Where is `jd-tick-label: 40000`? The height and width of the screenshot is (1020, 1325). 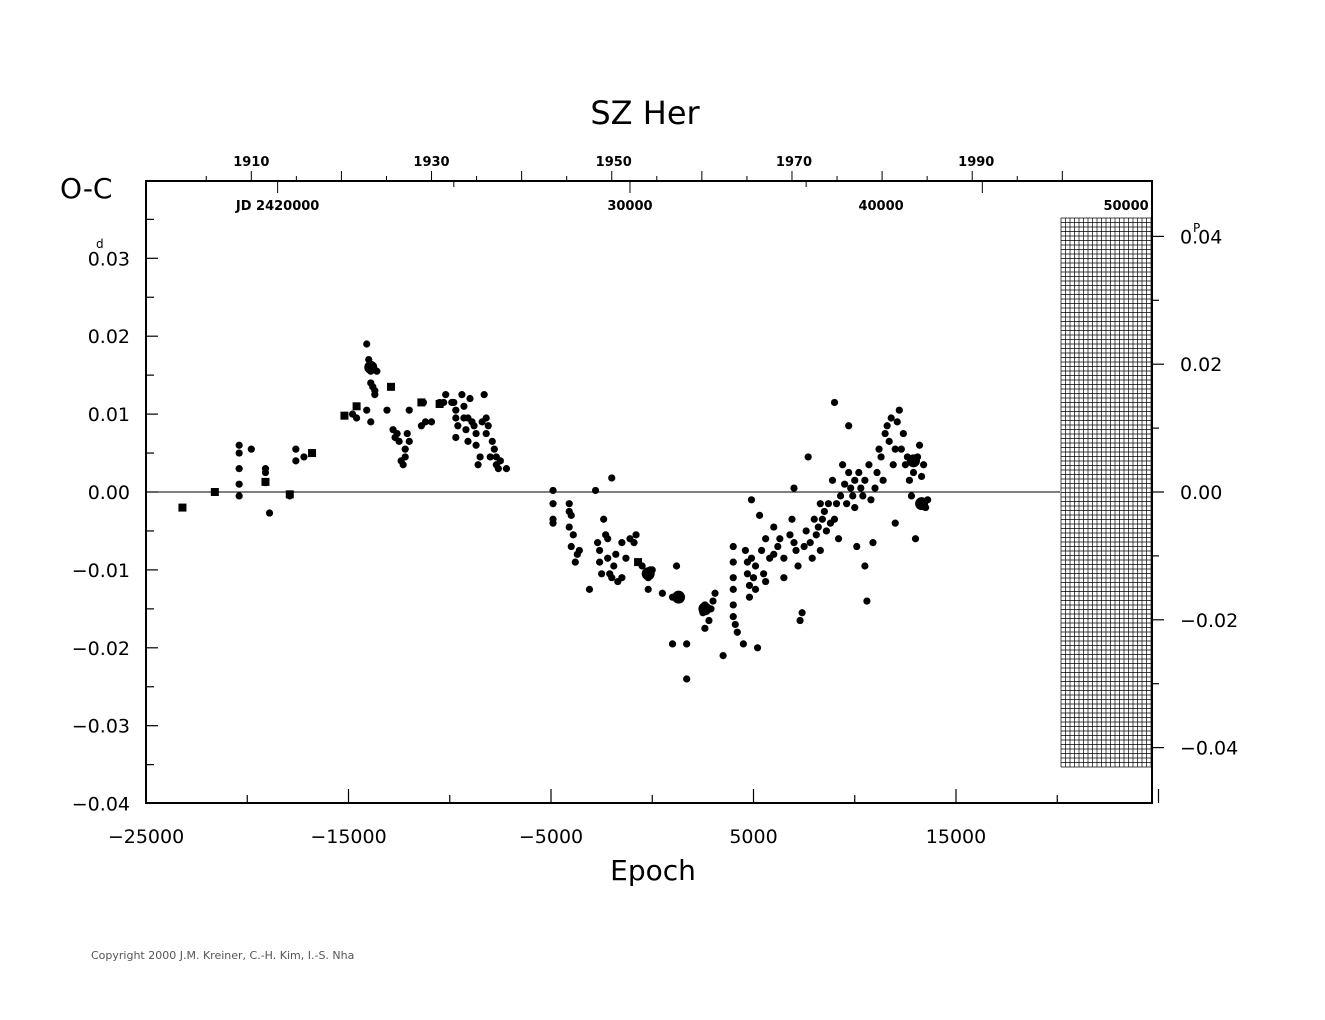
jd-tick-label: 40000 is located at coordinates (880, 206).